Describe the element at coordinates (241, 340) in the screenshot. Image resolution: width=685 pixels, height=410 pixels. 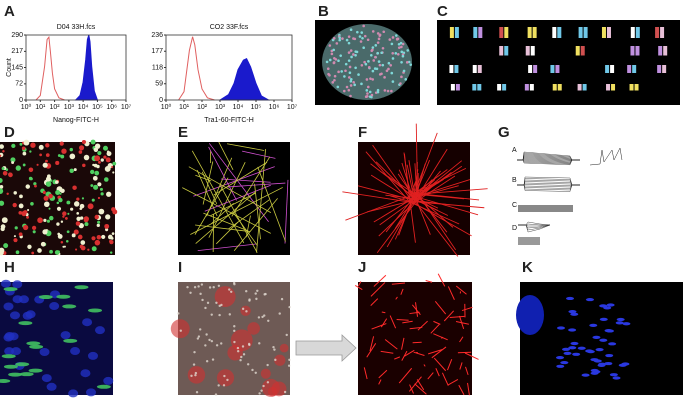
I see `red-cluster` at that location.